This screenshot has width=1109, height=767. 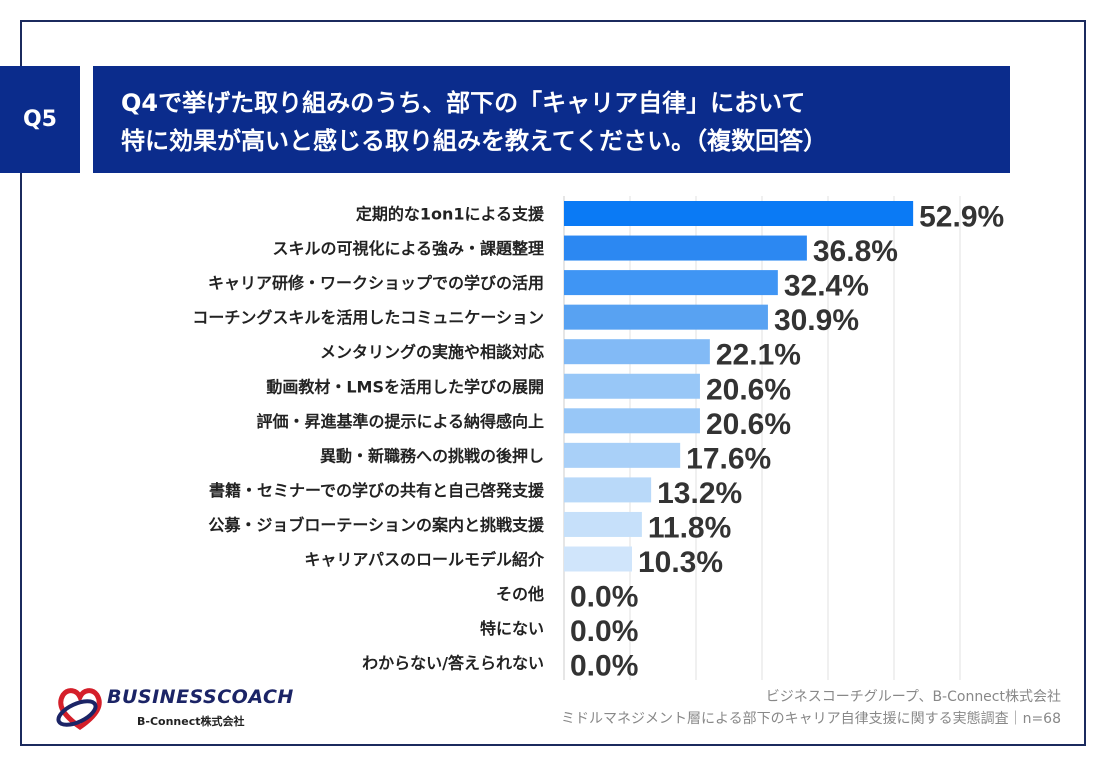 What do you see at coordinates (200, 697) in the screenshot?
I see `logo-text: BUSINESSCOACH` at bounding box center [200, 697].